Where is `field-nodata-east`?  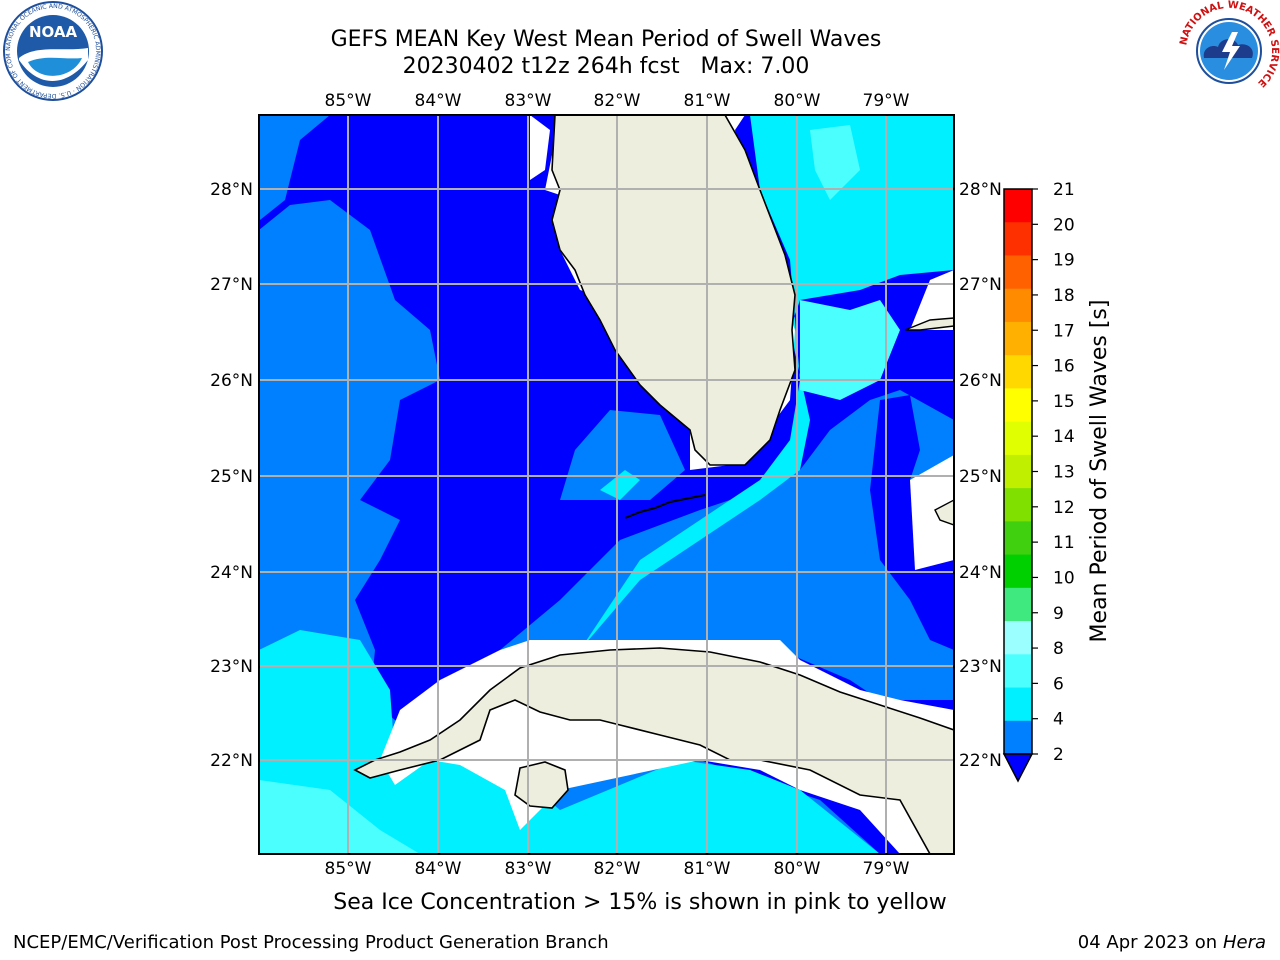 field-nodata-east is located at coordinates (932, 512).